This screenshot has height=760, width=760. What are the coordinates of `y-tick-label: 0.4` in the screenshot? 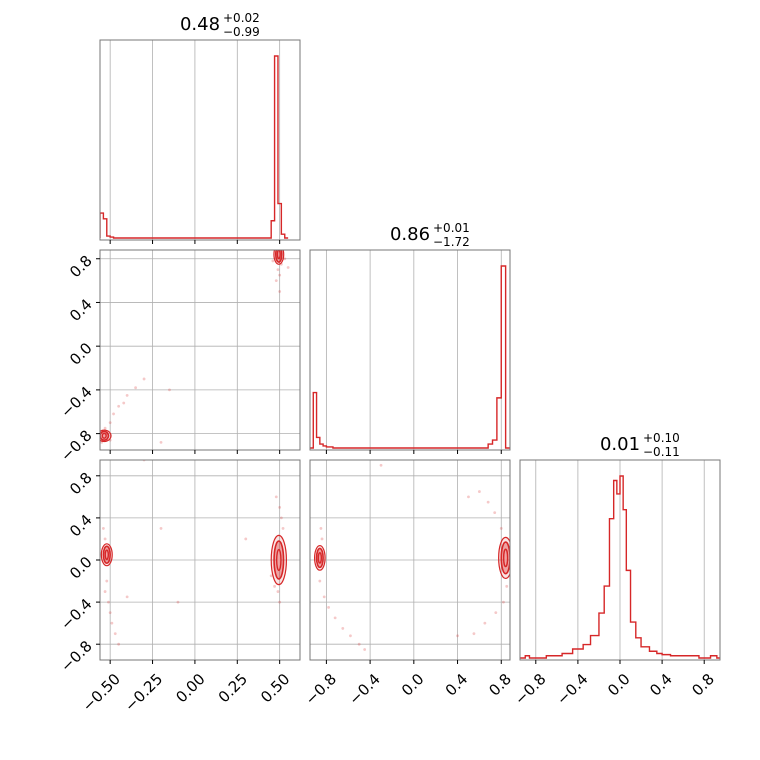 It's located at (81, 526).